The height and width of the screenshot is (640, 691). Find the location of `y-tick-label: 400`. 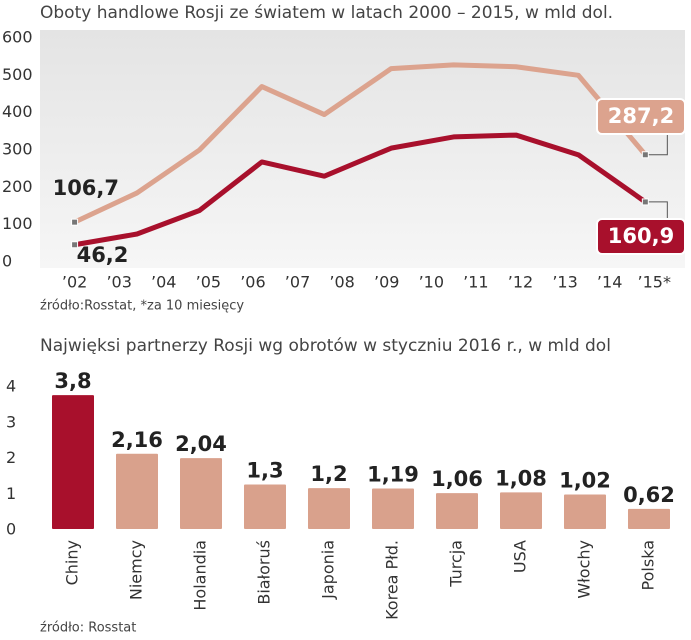

y-tick-label: 400 is located at coordinates (17, 111).